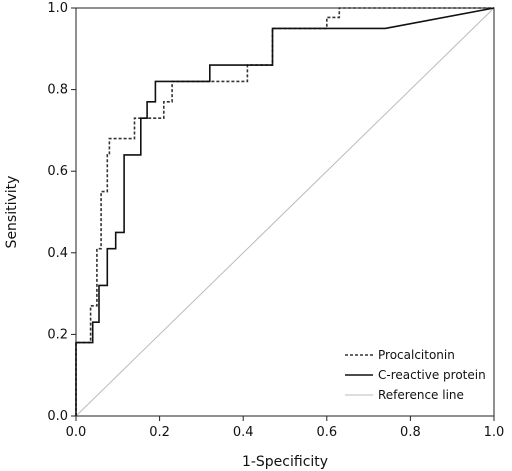 Image resolution: width=512 pixels, height=471 pixels. What do you see at coordinates (12, 212) in the screenshot?
I see `y-axis-title: Sensitivity` at bounding box center [12, 212].